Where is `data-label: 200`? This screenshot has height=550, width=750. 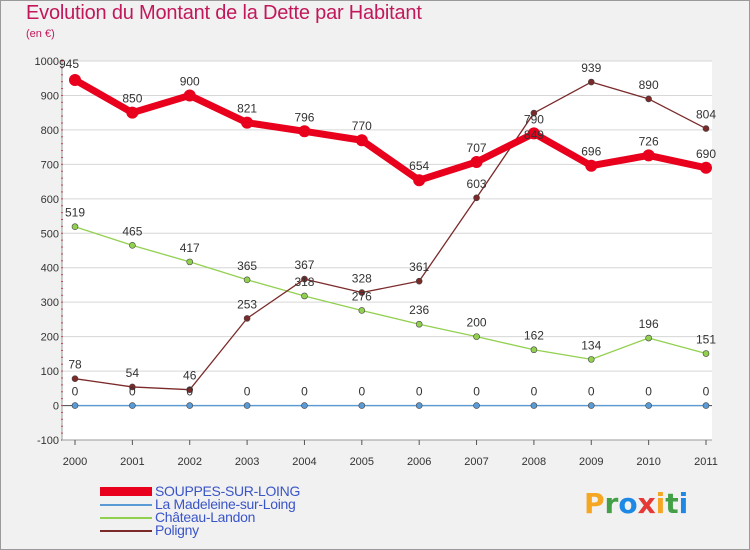 data-label: 200 is located at coordinates (477, 323).